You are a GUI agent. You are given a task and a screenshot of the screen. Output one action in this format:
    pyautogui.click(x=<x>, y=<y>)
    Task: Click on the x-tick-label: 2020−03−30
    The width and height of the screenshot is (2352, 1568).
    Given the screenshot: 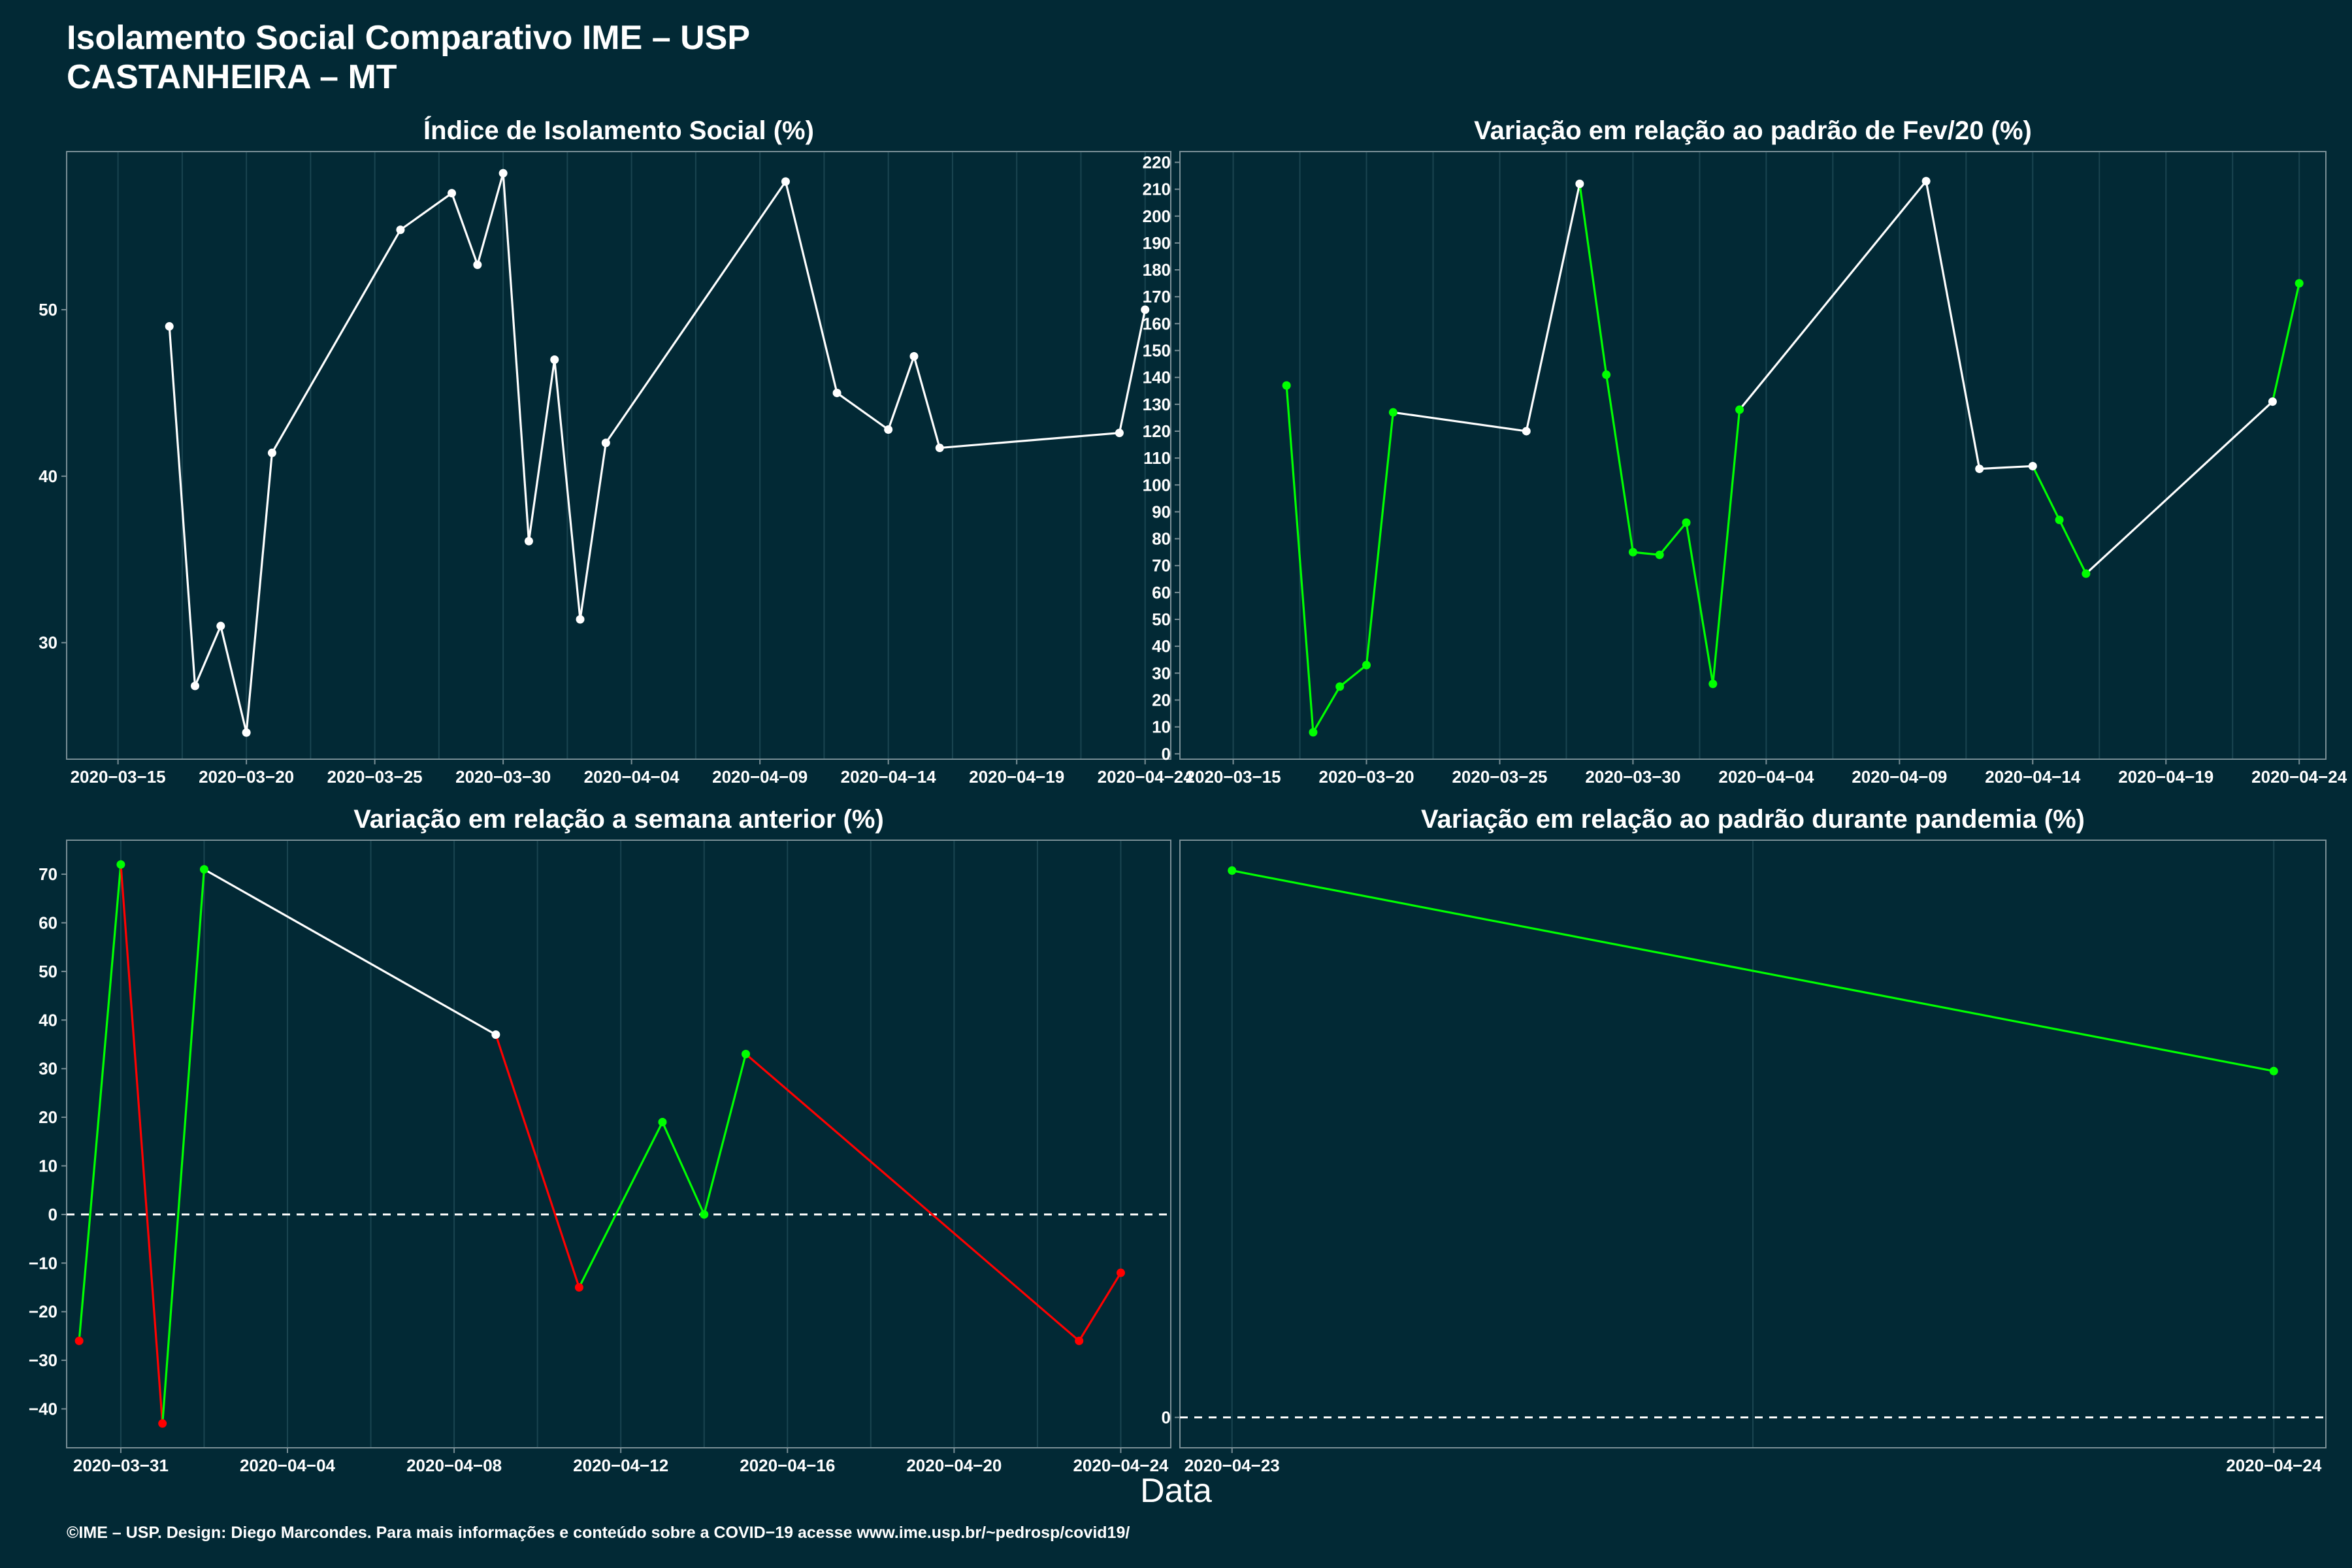 What is the action you would take?
    pyautogui.click(x=503, y=777)
    